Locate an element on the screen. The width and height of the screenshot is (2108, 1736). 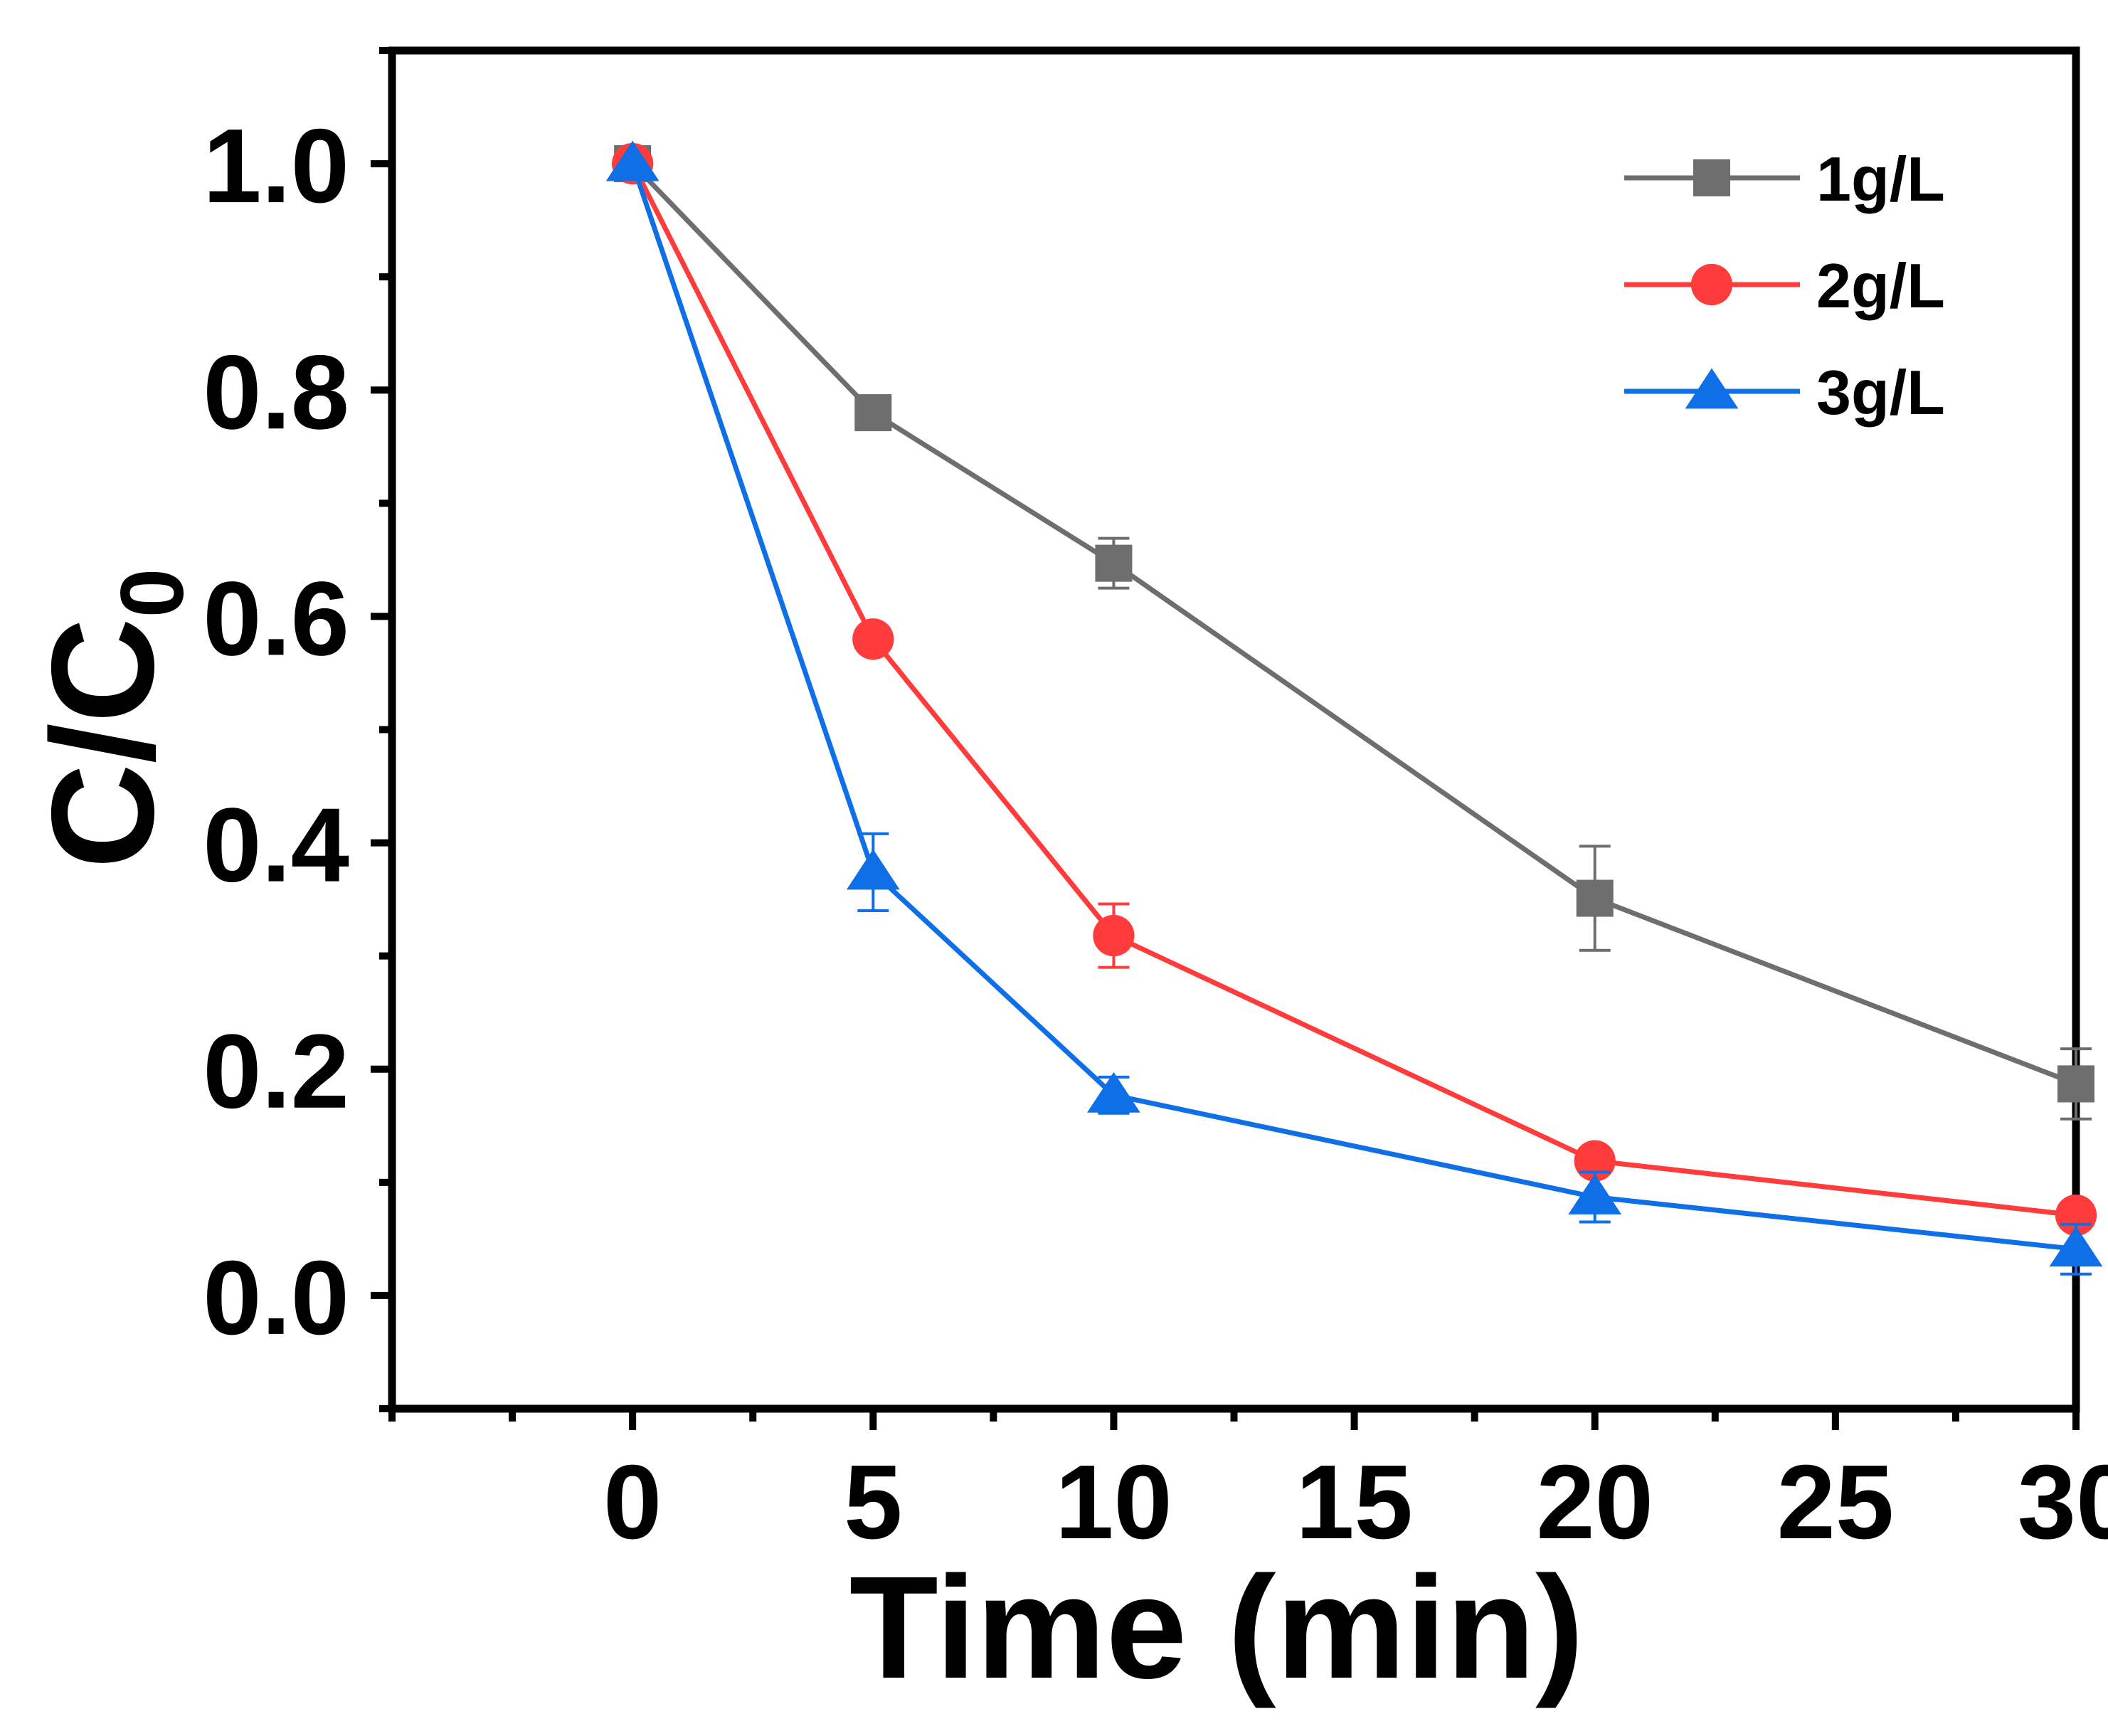
x-tick-label: 0 is located at coordinates (632, 1502).